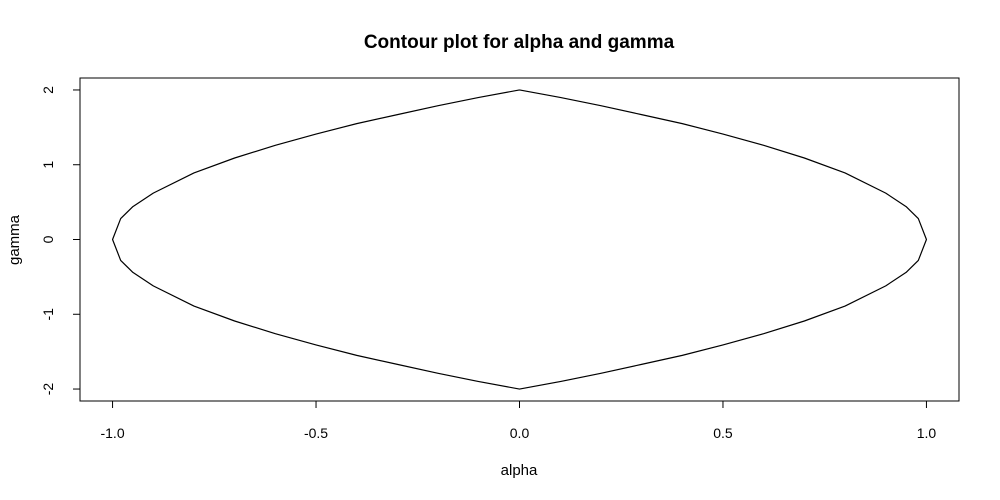  Describe the element at coordinates (14, 239) in the screenshot. I see `y-axis-label: gamma` at that location.